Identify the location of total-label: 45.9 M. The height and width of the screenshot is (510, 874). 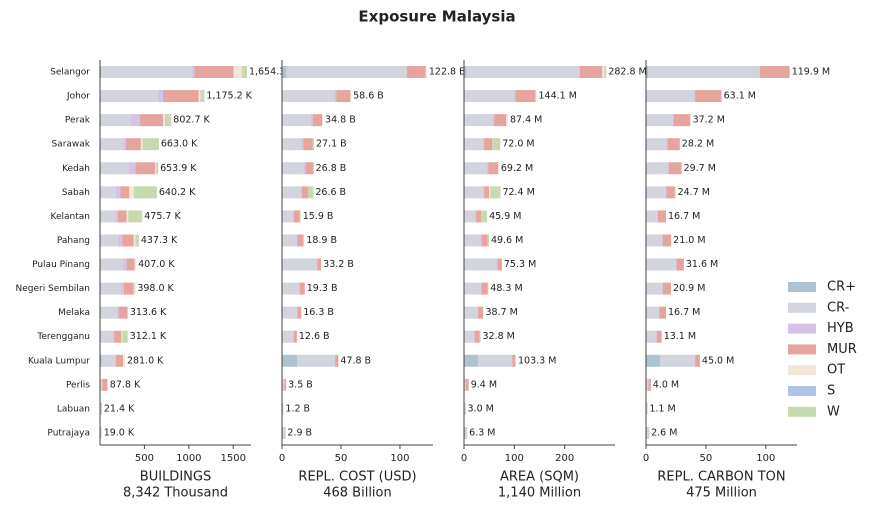
(505, 216).